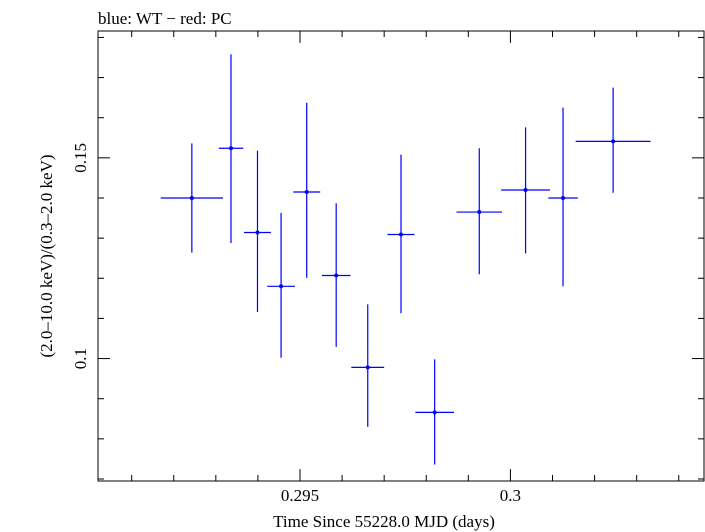  I want to click on y-tick-label: 0.15, so click(80, 158).